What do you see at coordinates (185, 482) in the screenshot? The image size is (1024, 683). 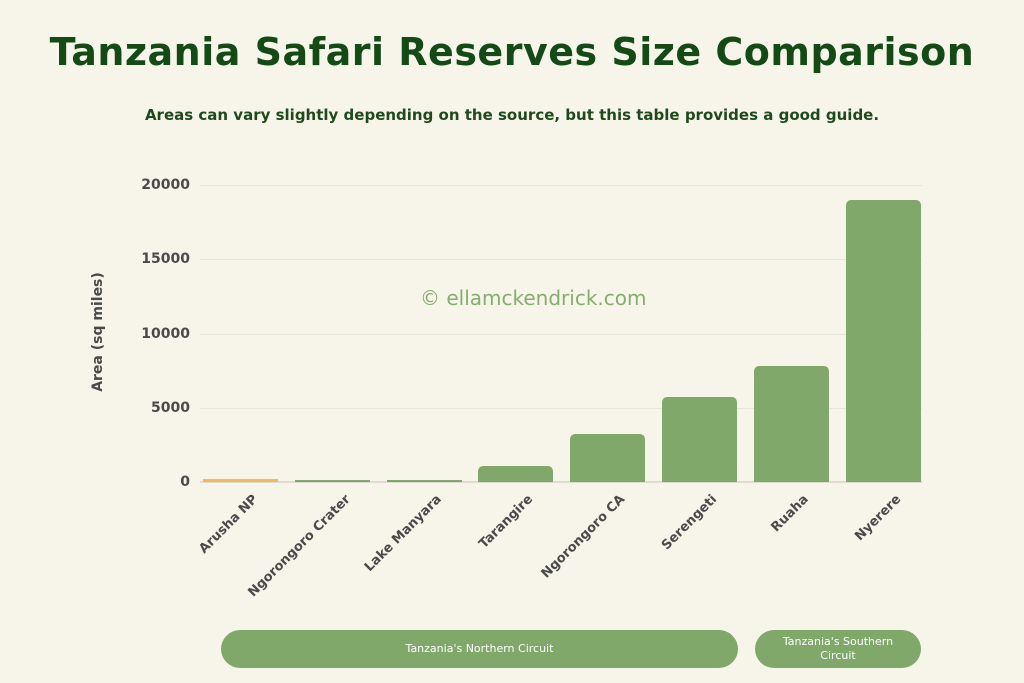 I see `y-tick-label: 0` at bounding box center [185, 482].